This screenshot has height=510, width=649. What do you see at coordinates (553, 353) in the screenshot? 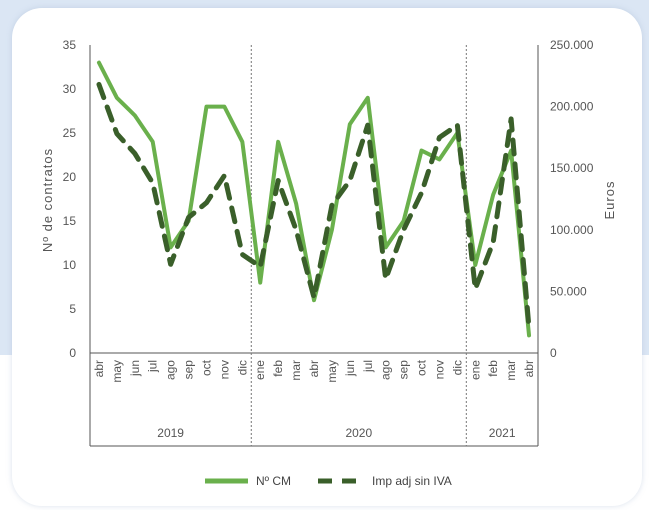
I see `y-right-tick-label: 0` at bounding box center [553, 353].